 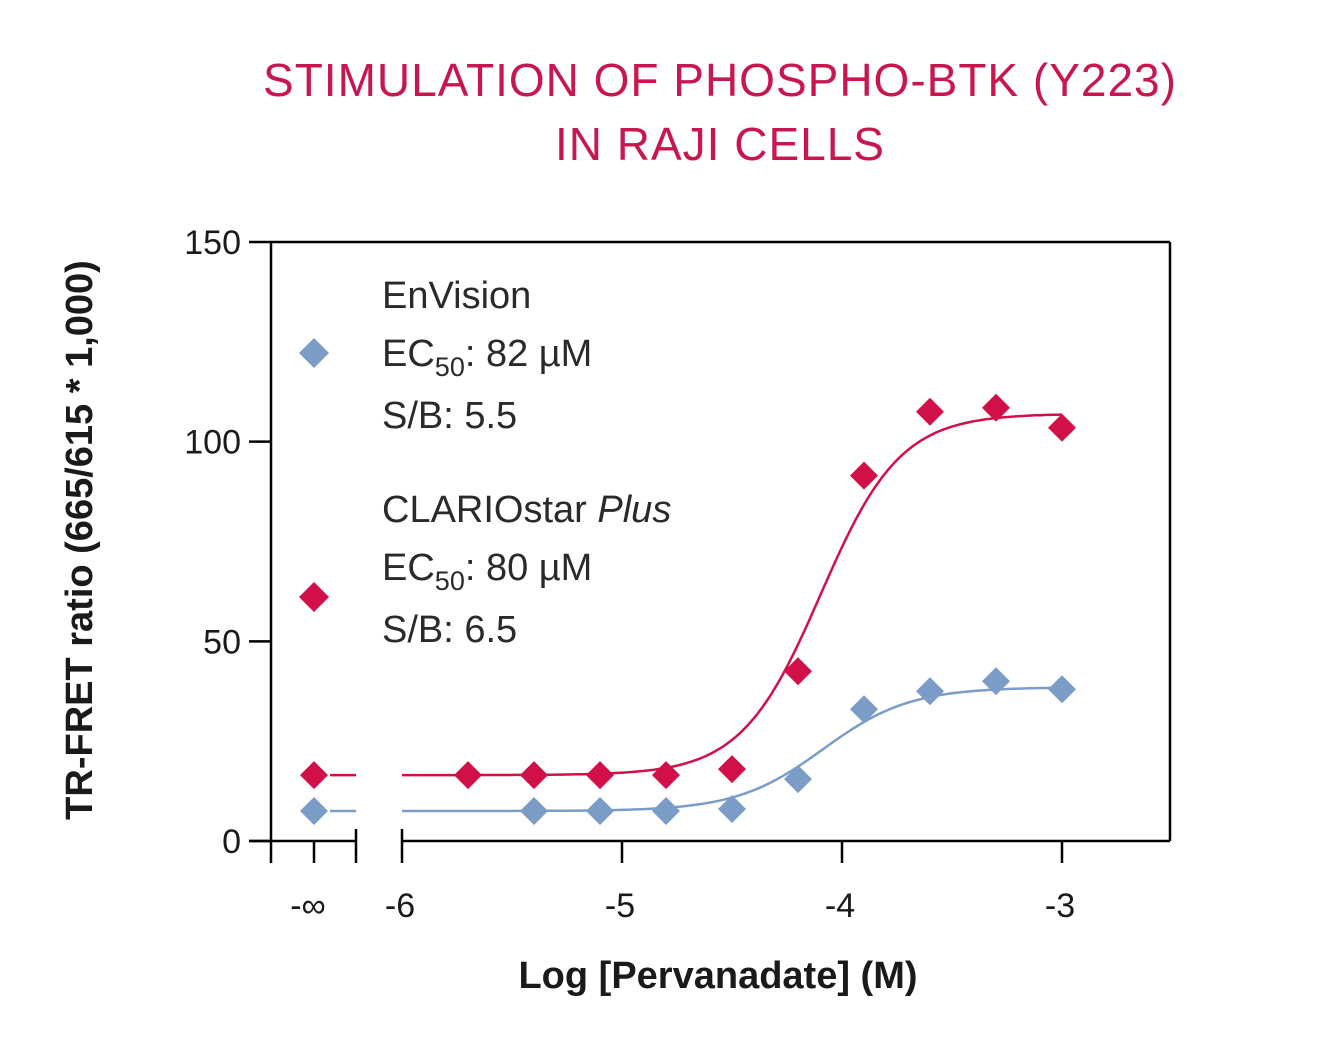 What do you see at coordinates (717, 976) in the screenshot?
I see `x-axis-title: Log [Pervanadate] (M)` at bounding box center [717, 976].